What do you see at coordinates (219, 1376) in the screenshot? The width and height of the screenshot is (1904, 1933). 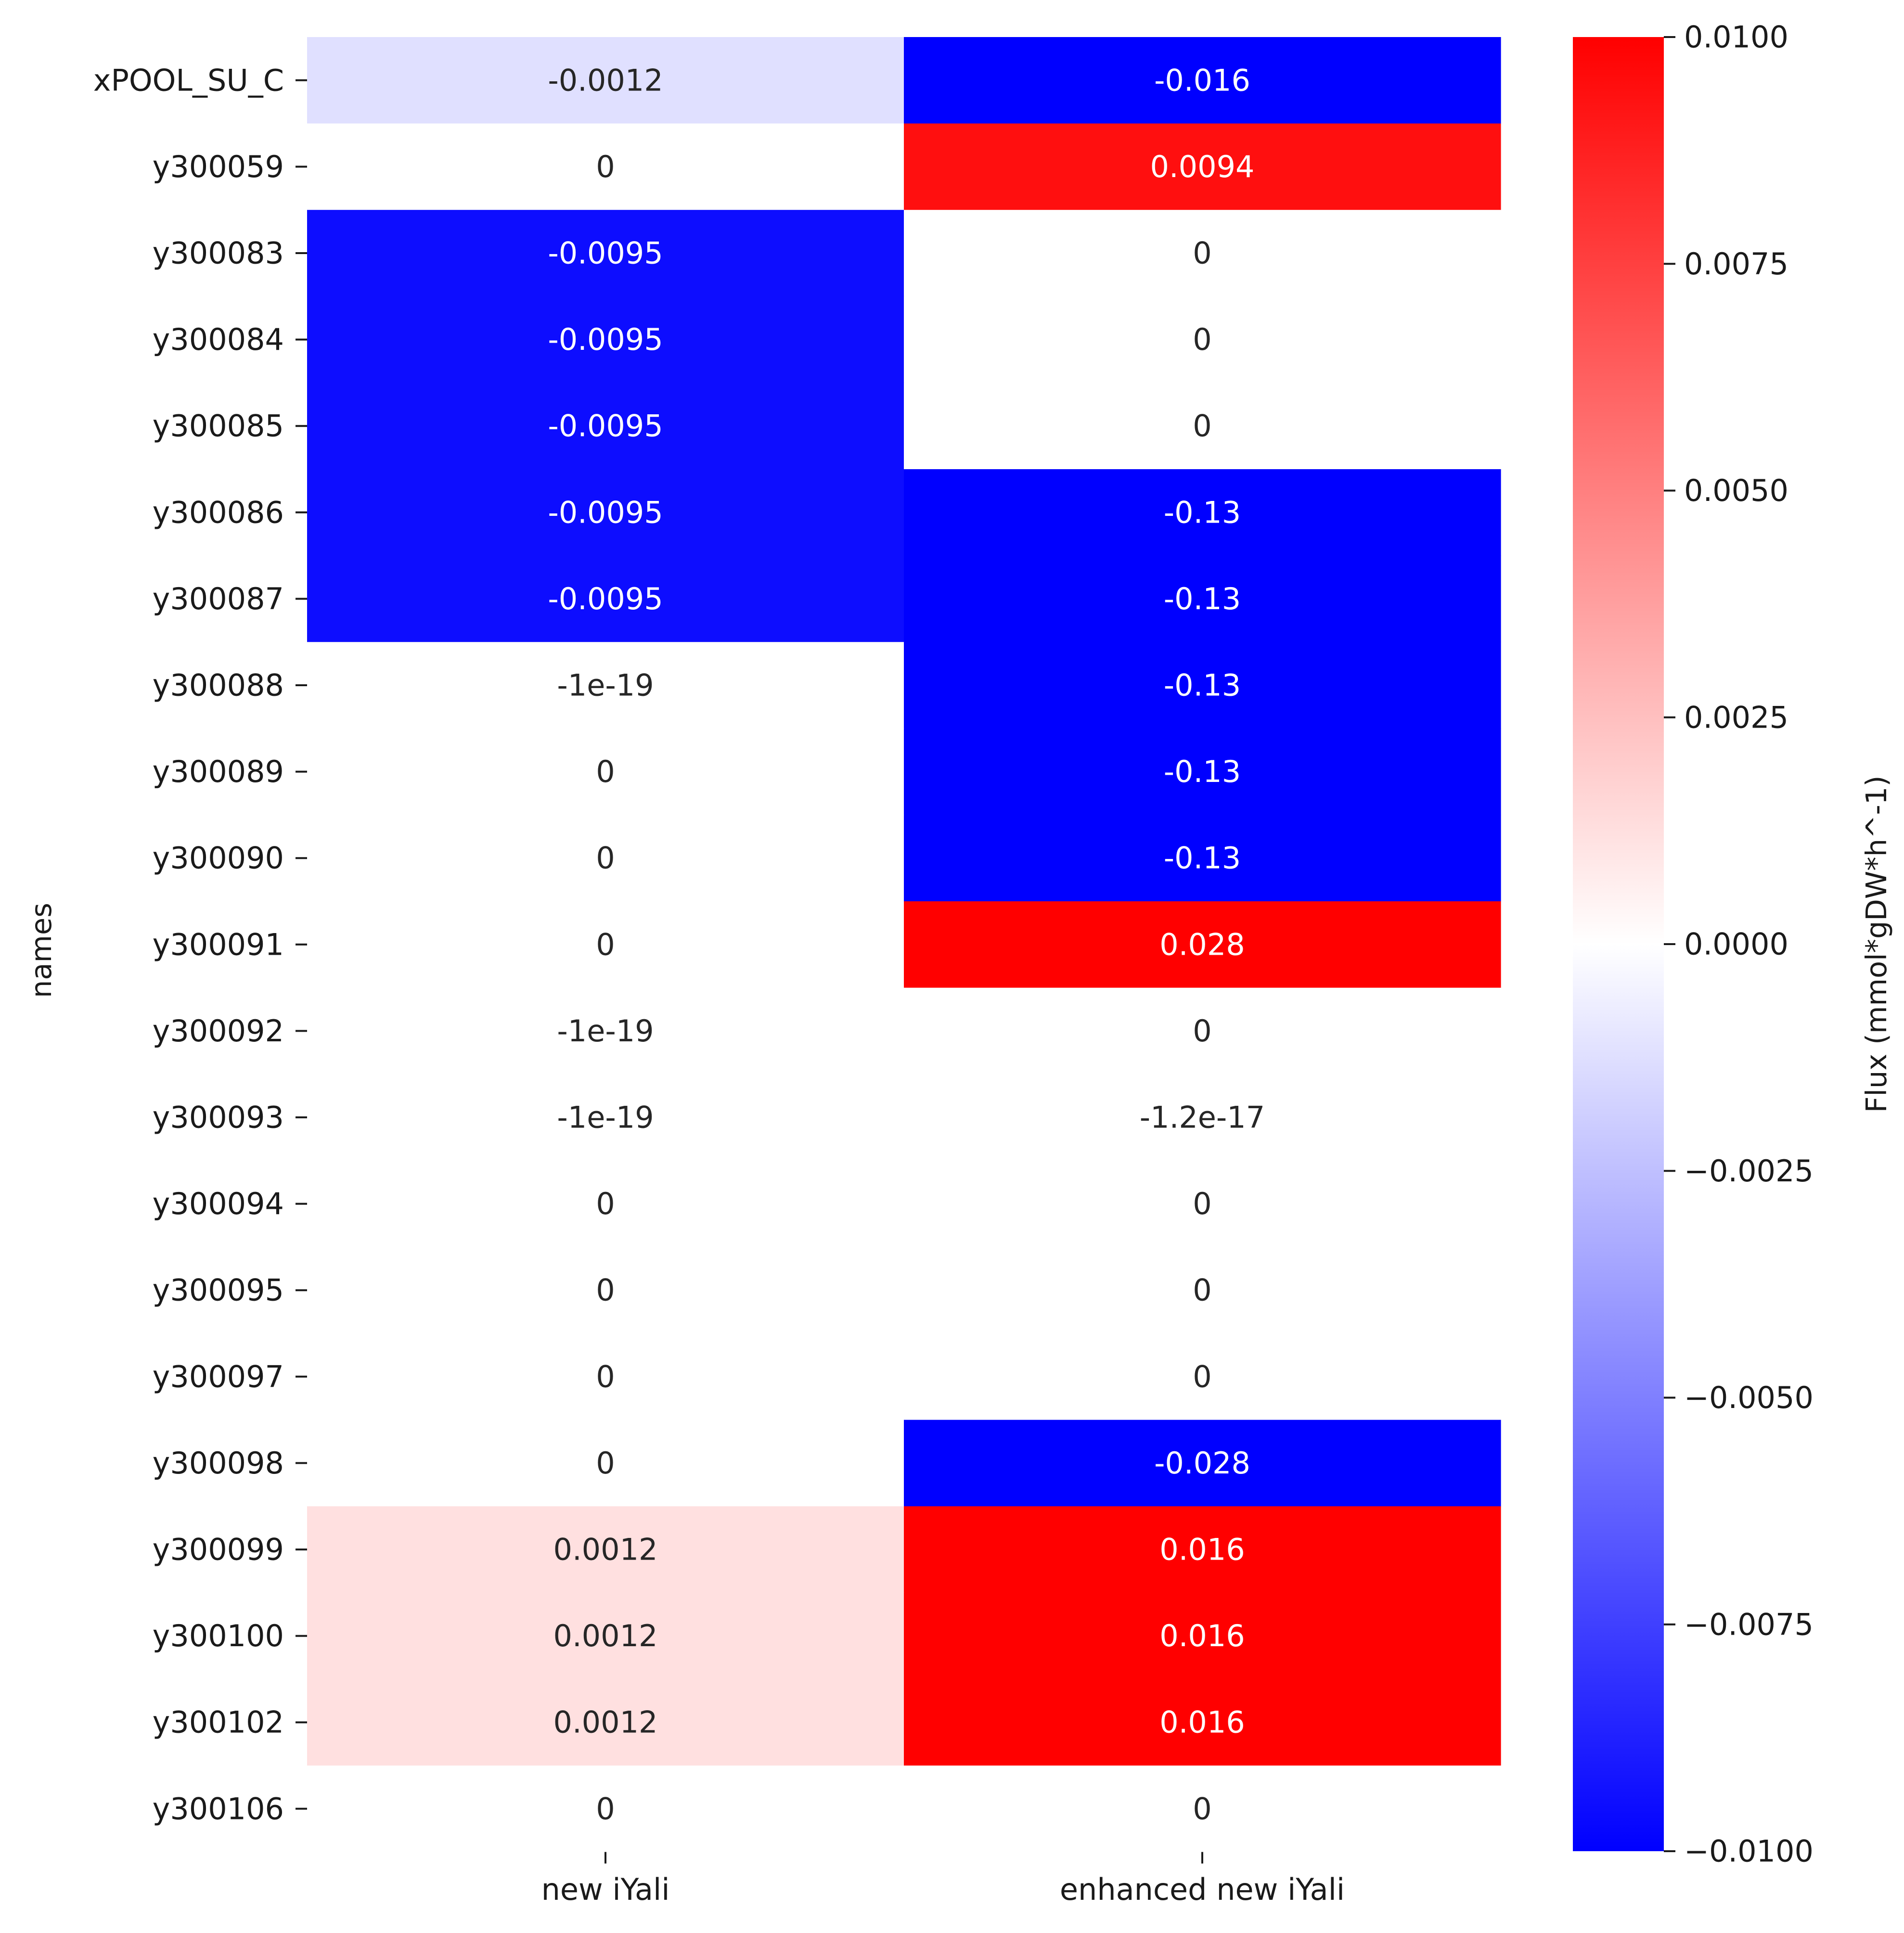 I see `y-tick-label: y300097` at bounding box center [219, 1376].